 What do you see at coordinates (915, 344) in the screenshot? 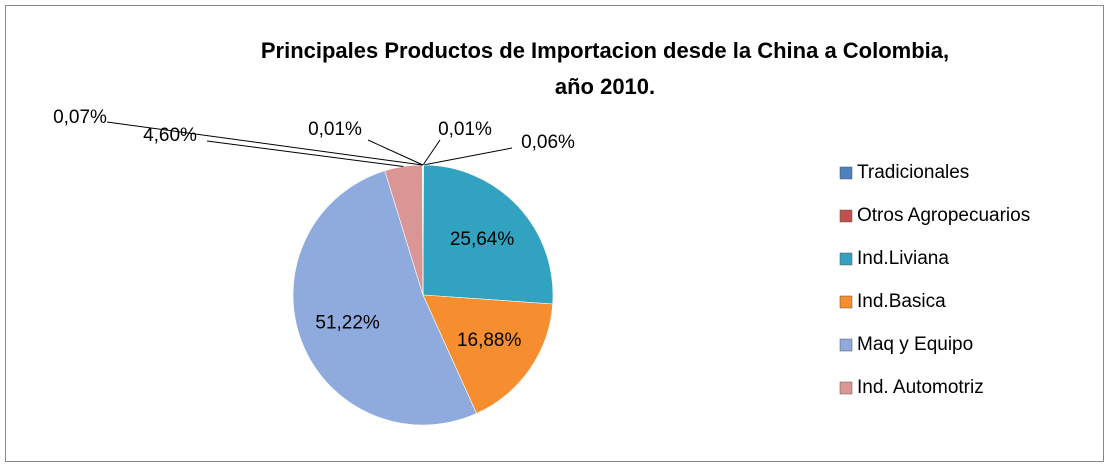
I see `legend-label: Maq y Equipo` at bounding box center [915, 344].